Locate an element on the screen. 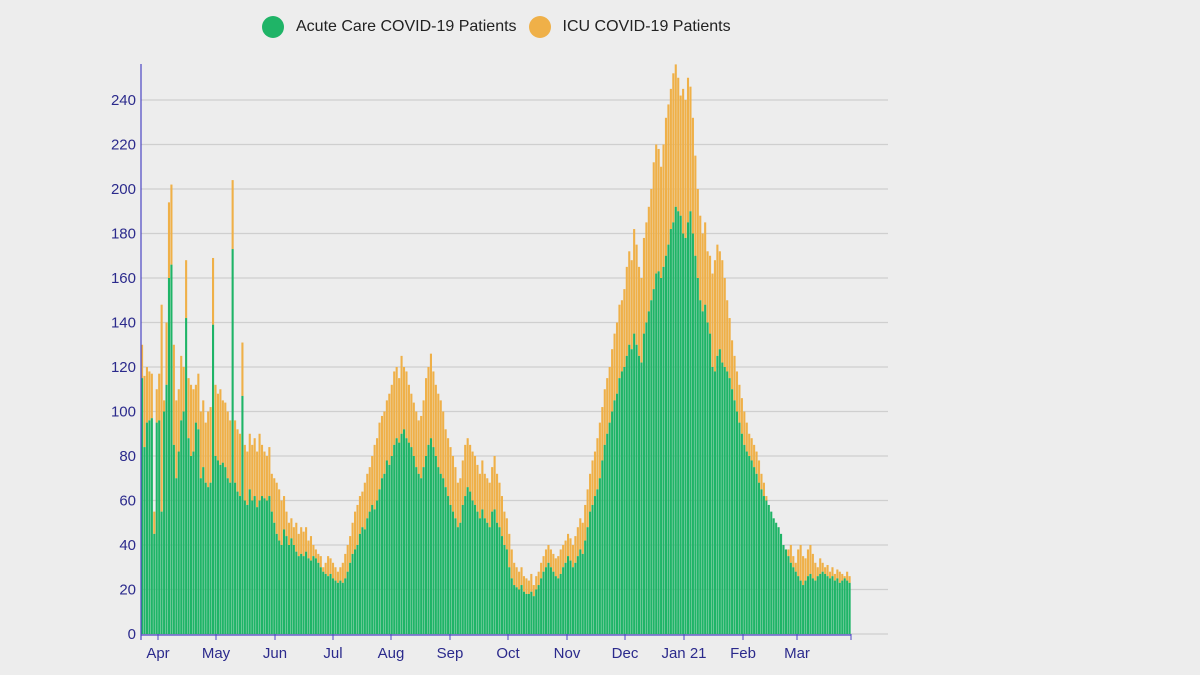  legend-item-icu: ICU COVID-19 Patients is located at coordinates (629, 27).